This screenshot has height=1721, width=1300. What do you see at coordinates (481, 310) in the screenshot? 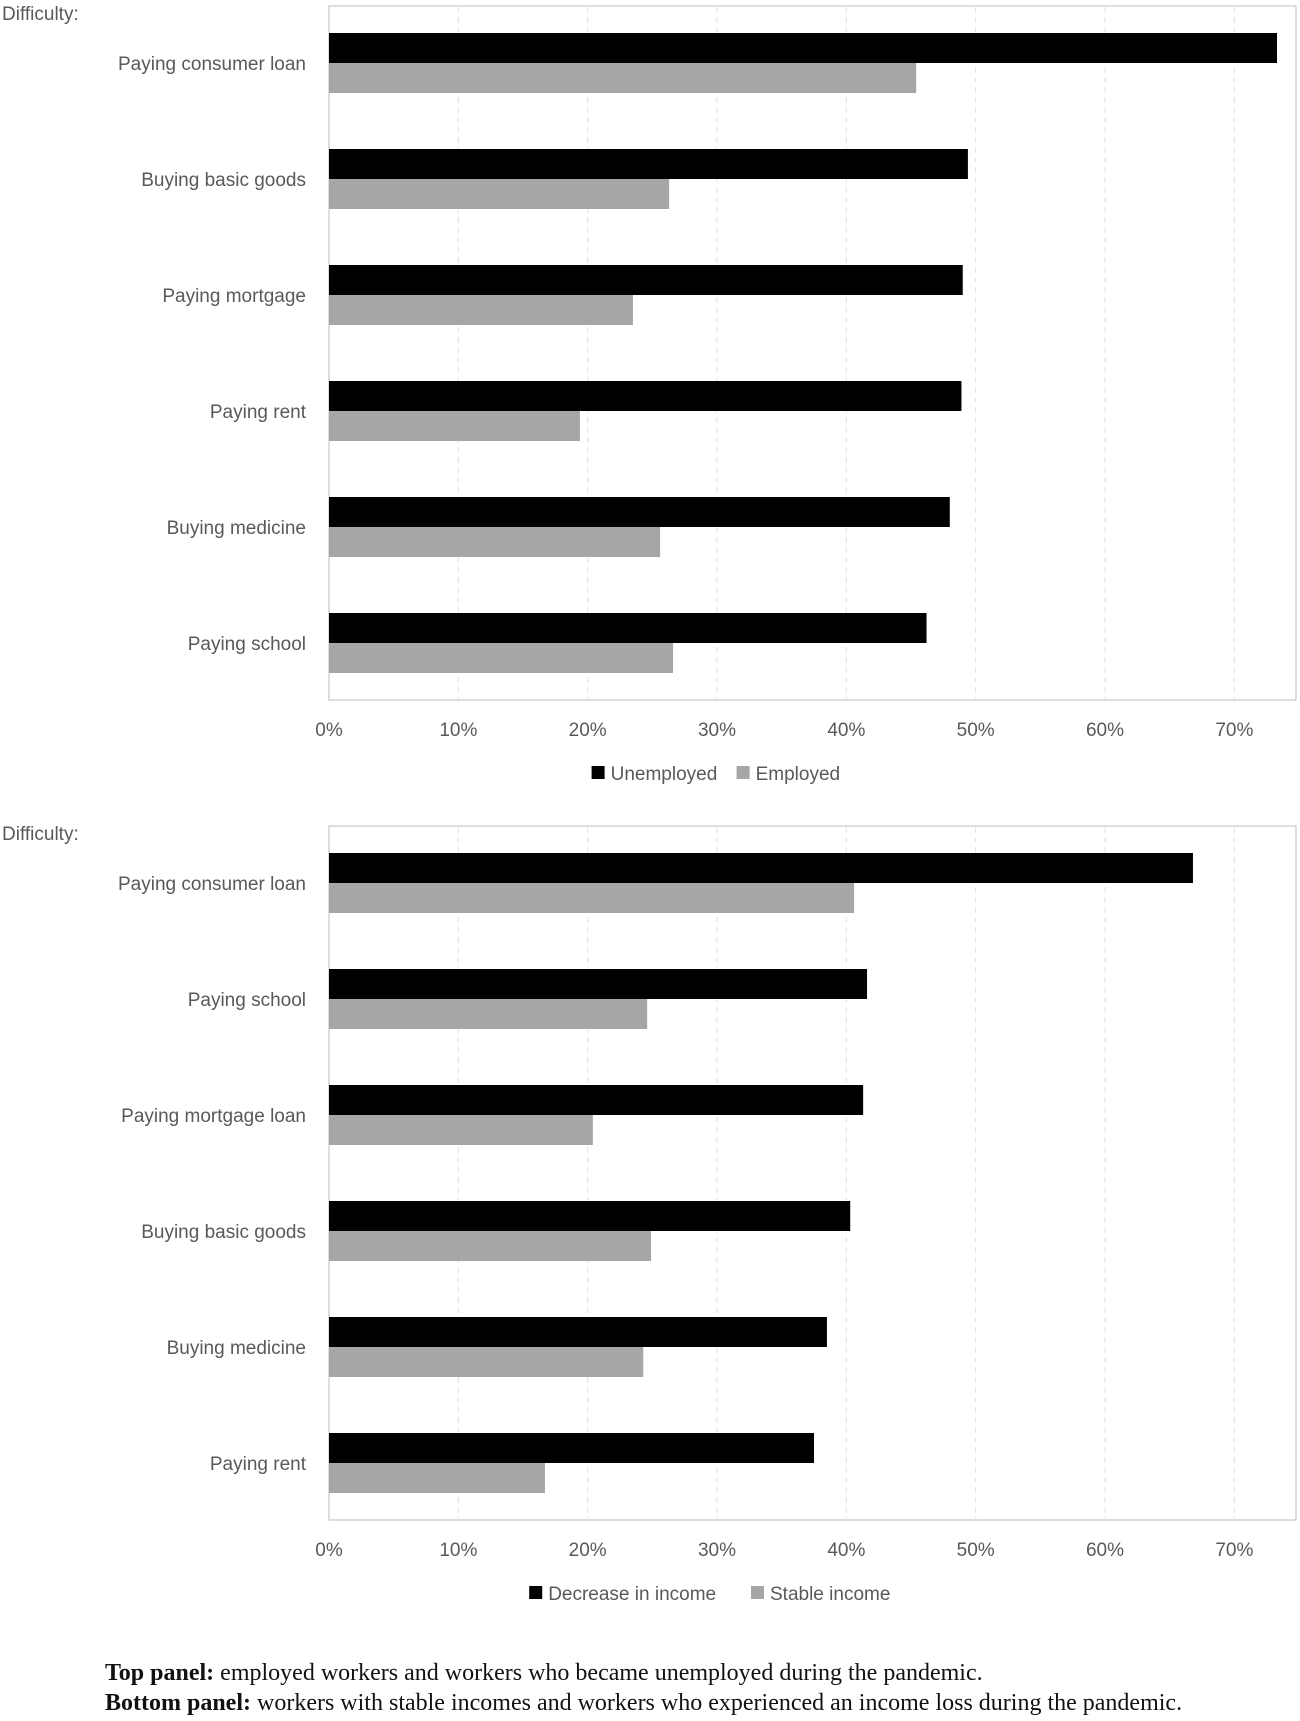
I see `bar-employed-paying-mortgage` at bounding box center [481, 310].